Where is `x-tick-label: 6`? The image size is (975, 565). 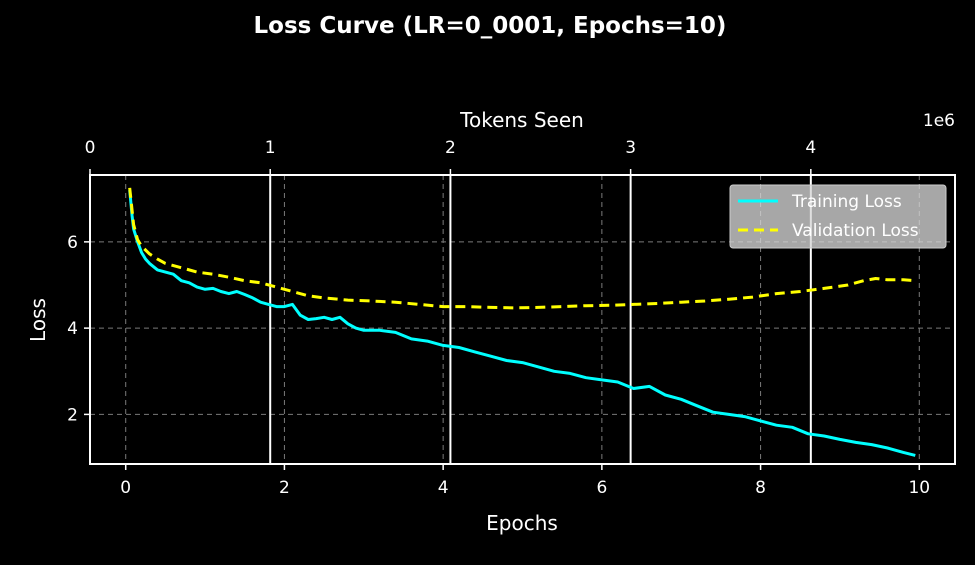 x-tick-label: 6 is located at coordinates (601, 488).